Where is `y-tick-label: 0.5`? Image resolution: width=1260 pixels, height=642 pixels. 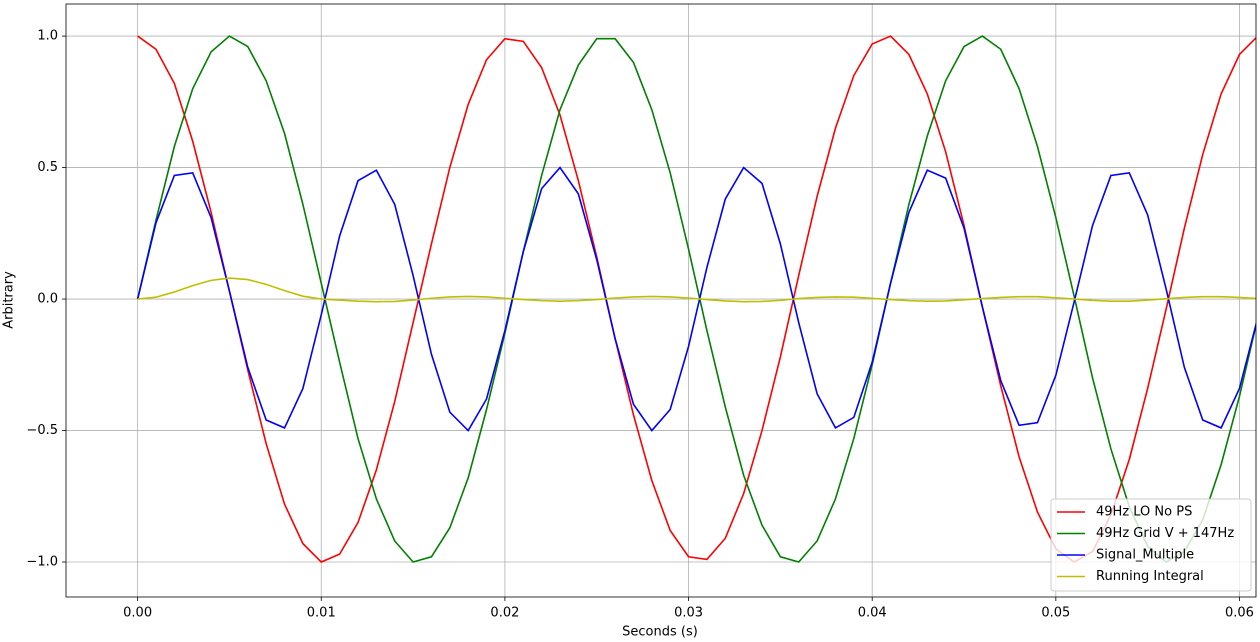 y-tick-label: 0.5 is located at coordinates (47, 167).